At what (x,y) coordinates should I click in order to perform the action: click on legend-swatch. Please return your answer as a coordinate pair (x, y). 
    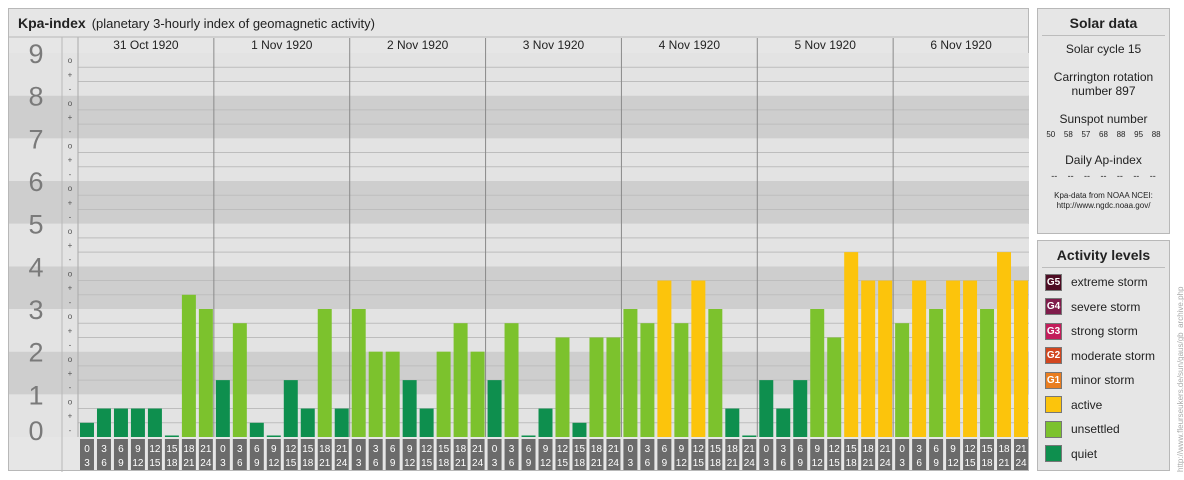
    Looking at the image, I should click on (1053, 429).